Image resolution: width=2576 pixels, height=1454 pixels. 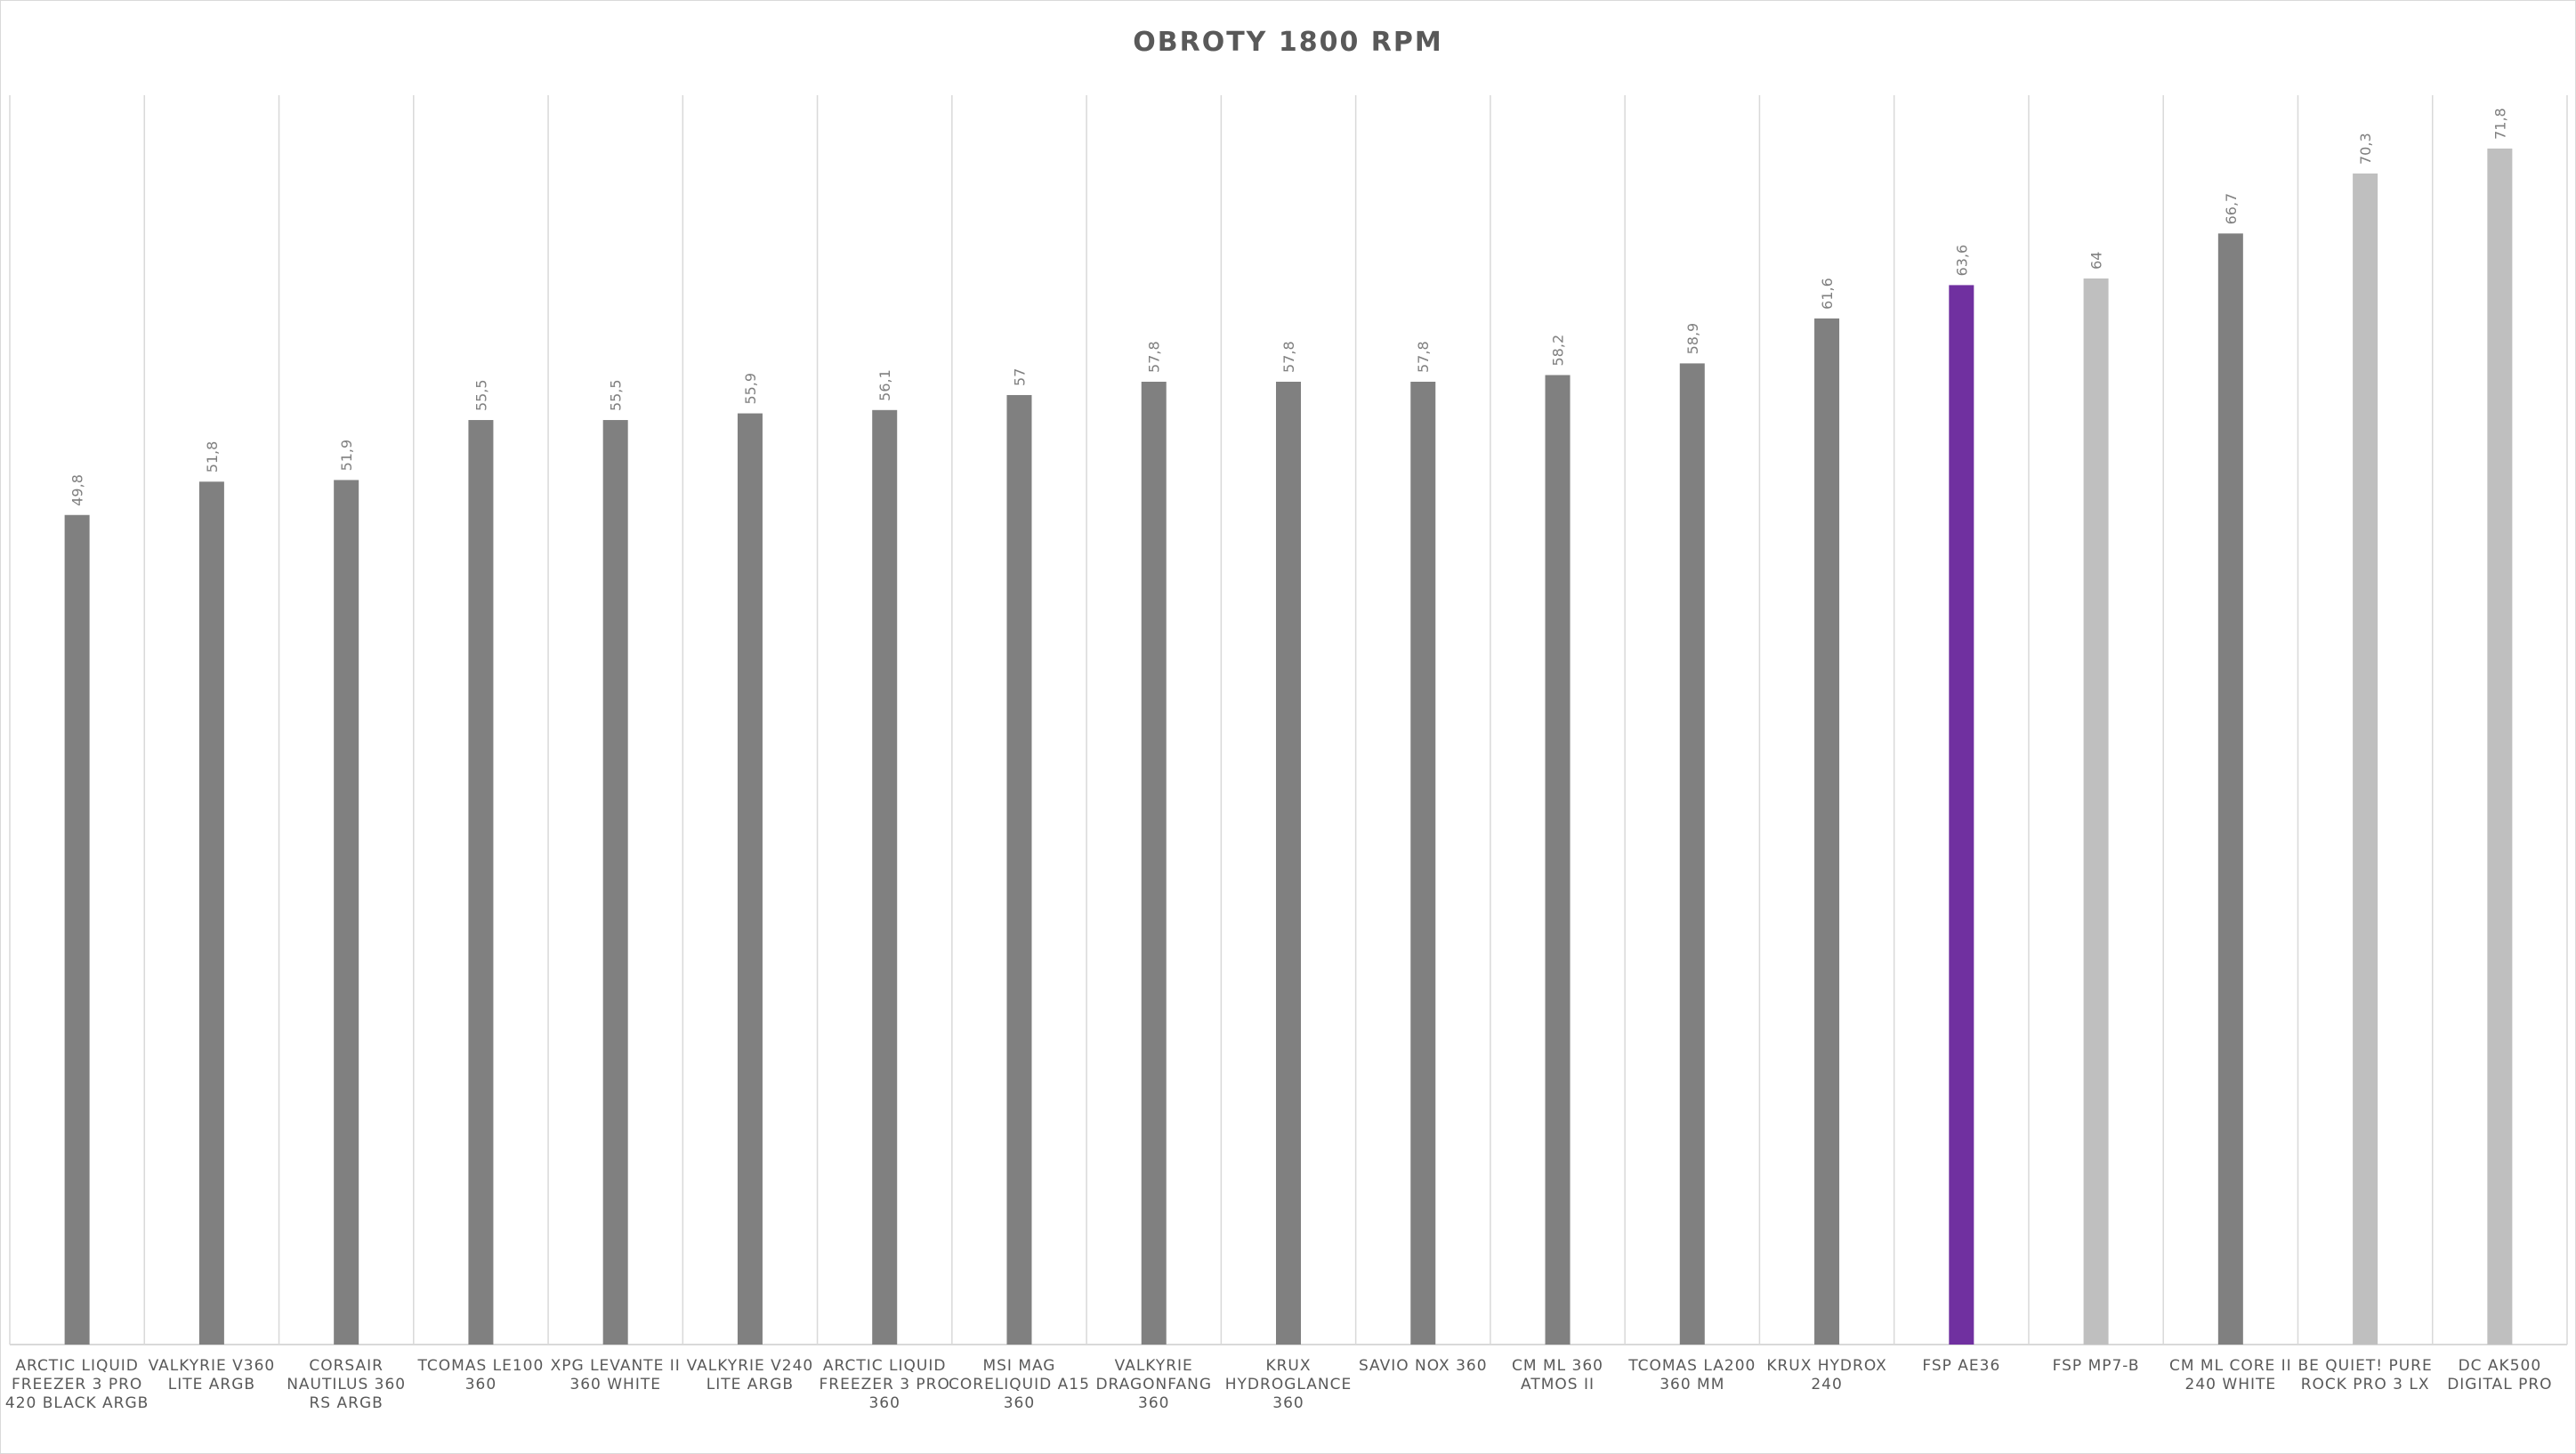 I want to click on category-label: VALKYRIE, so click(x=1154, y=1366).